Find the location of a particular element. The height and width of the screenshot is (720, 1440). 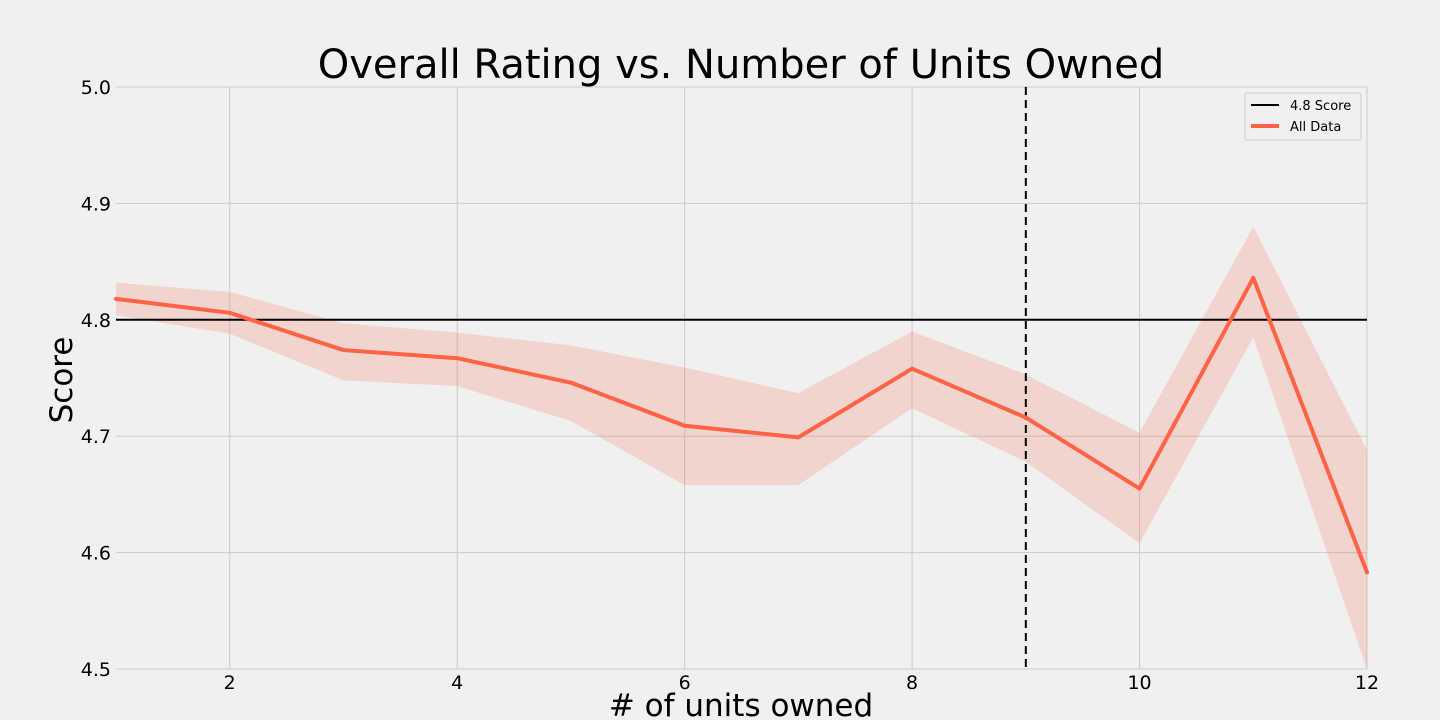

x-axis-label: # of units owned is located at coordinates (741, 704).